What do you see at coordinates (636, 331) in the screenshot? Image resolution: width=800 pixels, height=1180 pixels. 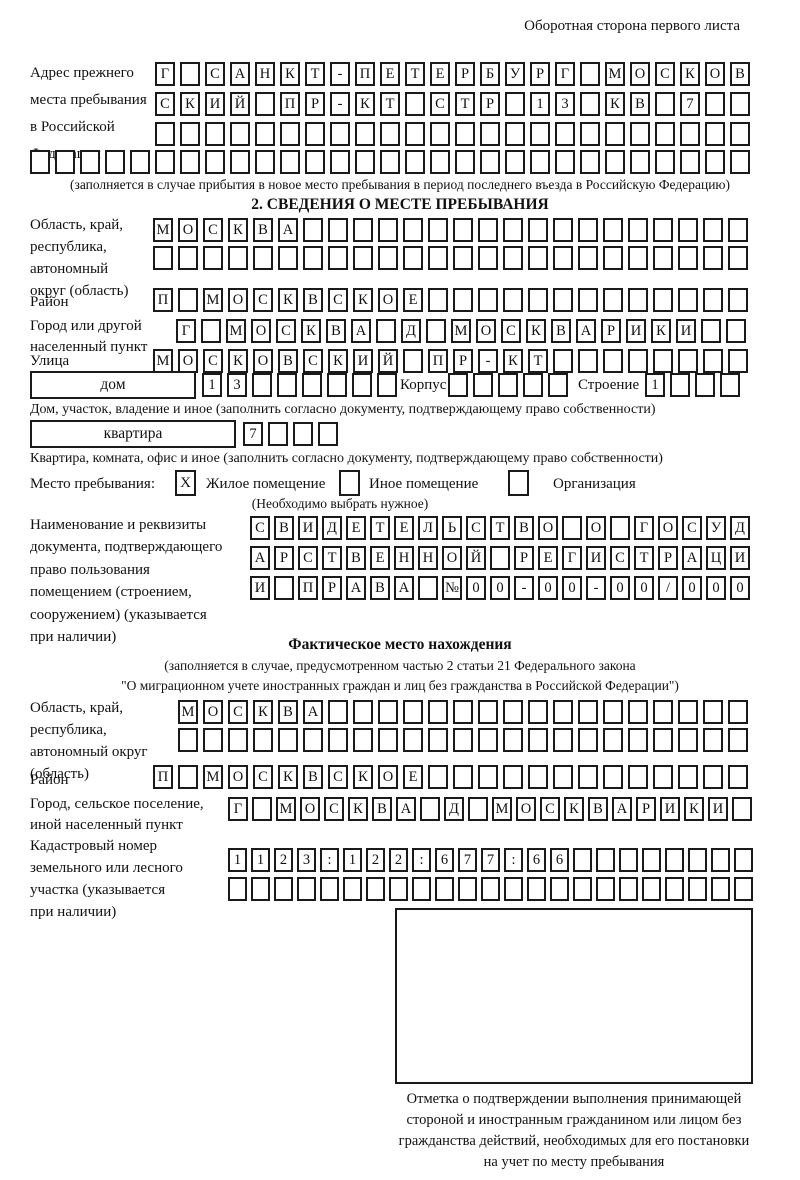 I see `form-cell: И` at bounding box center [636, 331].